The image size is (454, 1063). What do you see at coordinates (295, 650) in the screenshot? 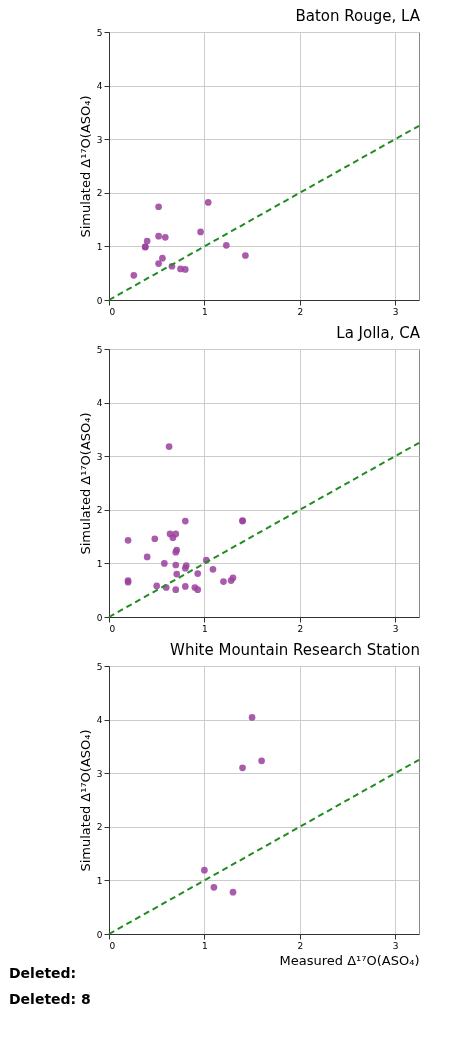
I see `chart-title: White Mountain Research Station` at bounding box center [295, 650].